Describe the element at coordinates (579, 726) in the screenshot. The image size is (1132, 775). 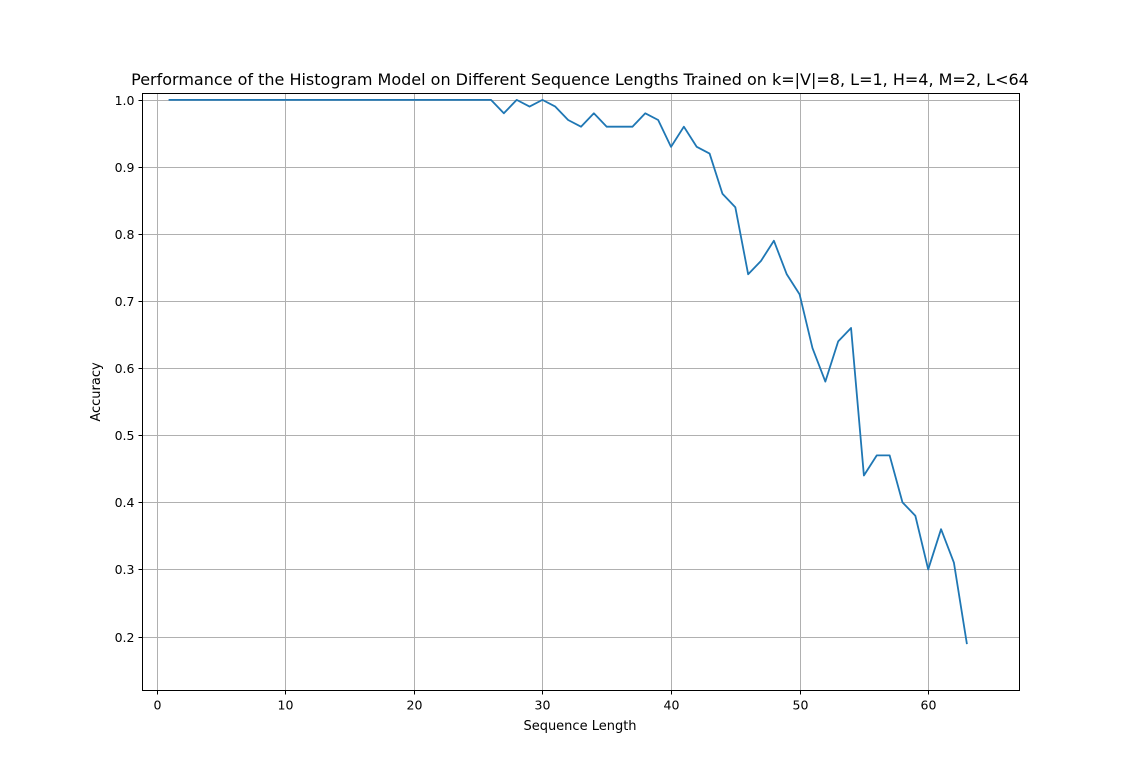
I see `x-axis-label: Sequence Length` at that location.